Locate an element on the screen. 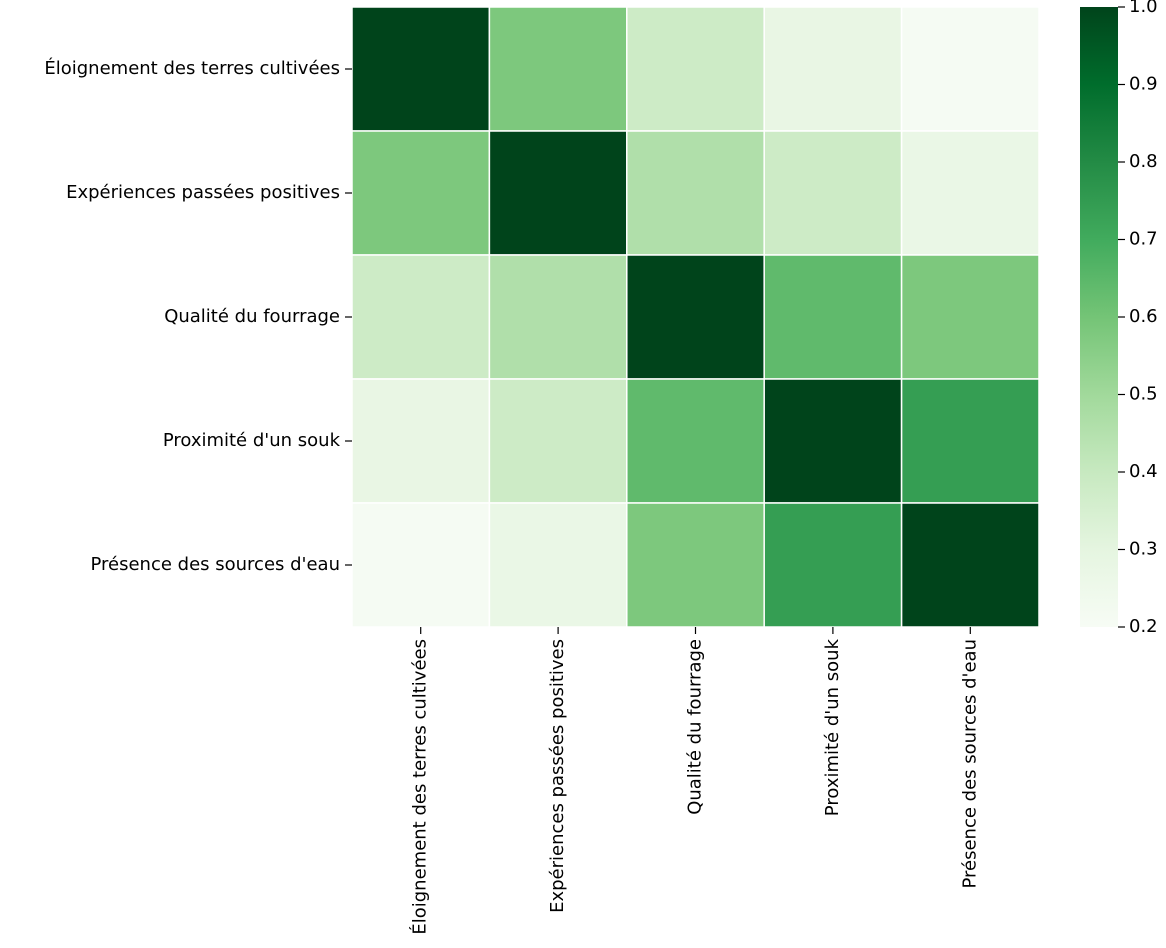  colorbar-gradient is located at coordinates (1099, 317).